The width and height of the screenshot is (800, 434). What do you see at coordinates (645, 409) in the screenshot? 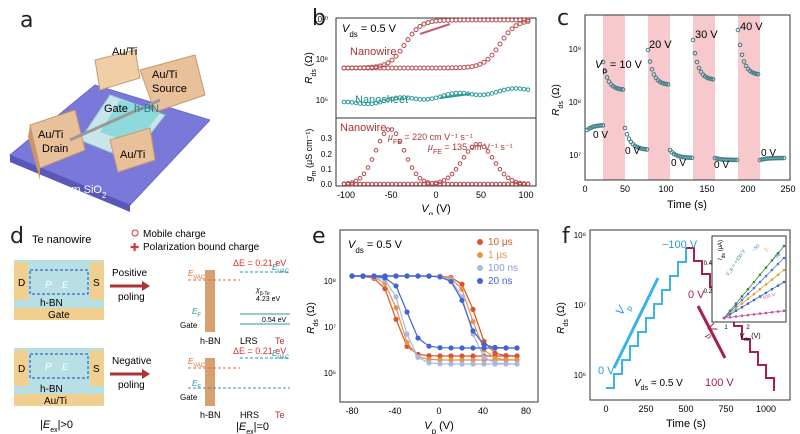
I see `f-xtick: 250` at bounding box center [645, 409].